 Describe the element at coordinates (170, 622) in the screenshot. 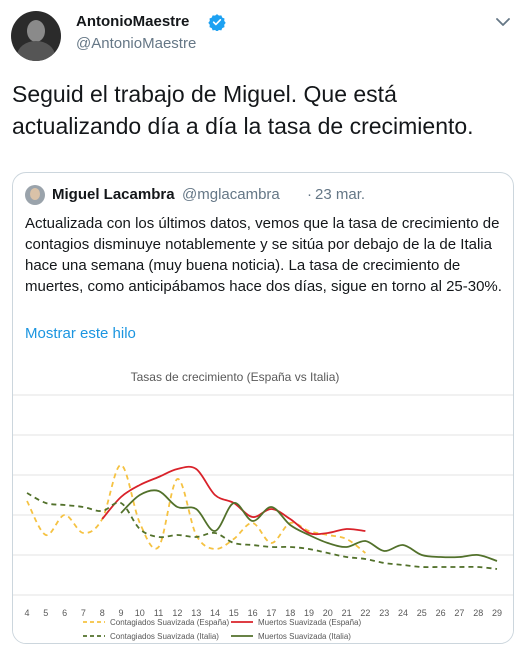

I see `legend-label-1: Contagiados Suavizada (España)` at that location.